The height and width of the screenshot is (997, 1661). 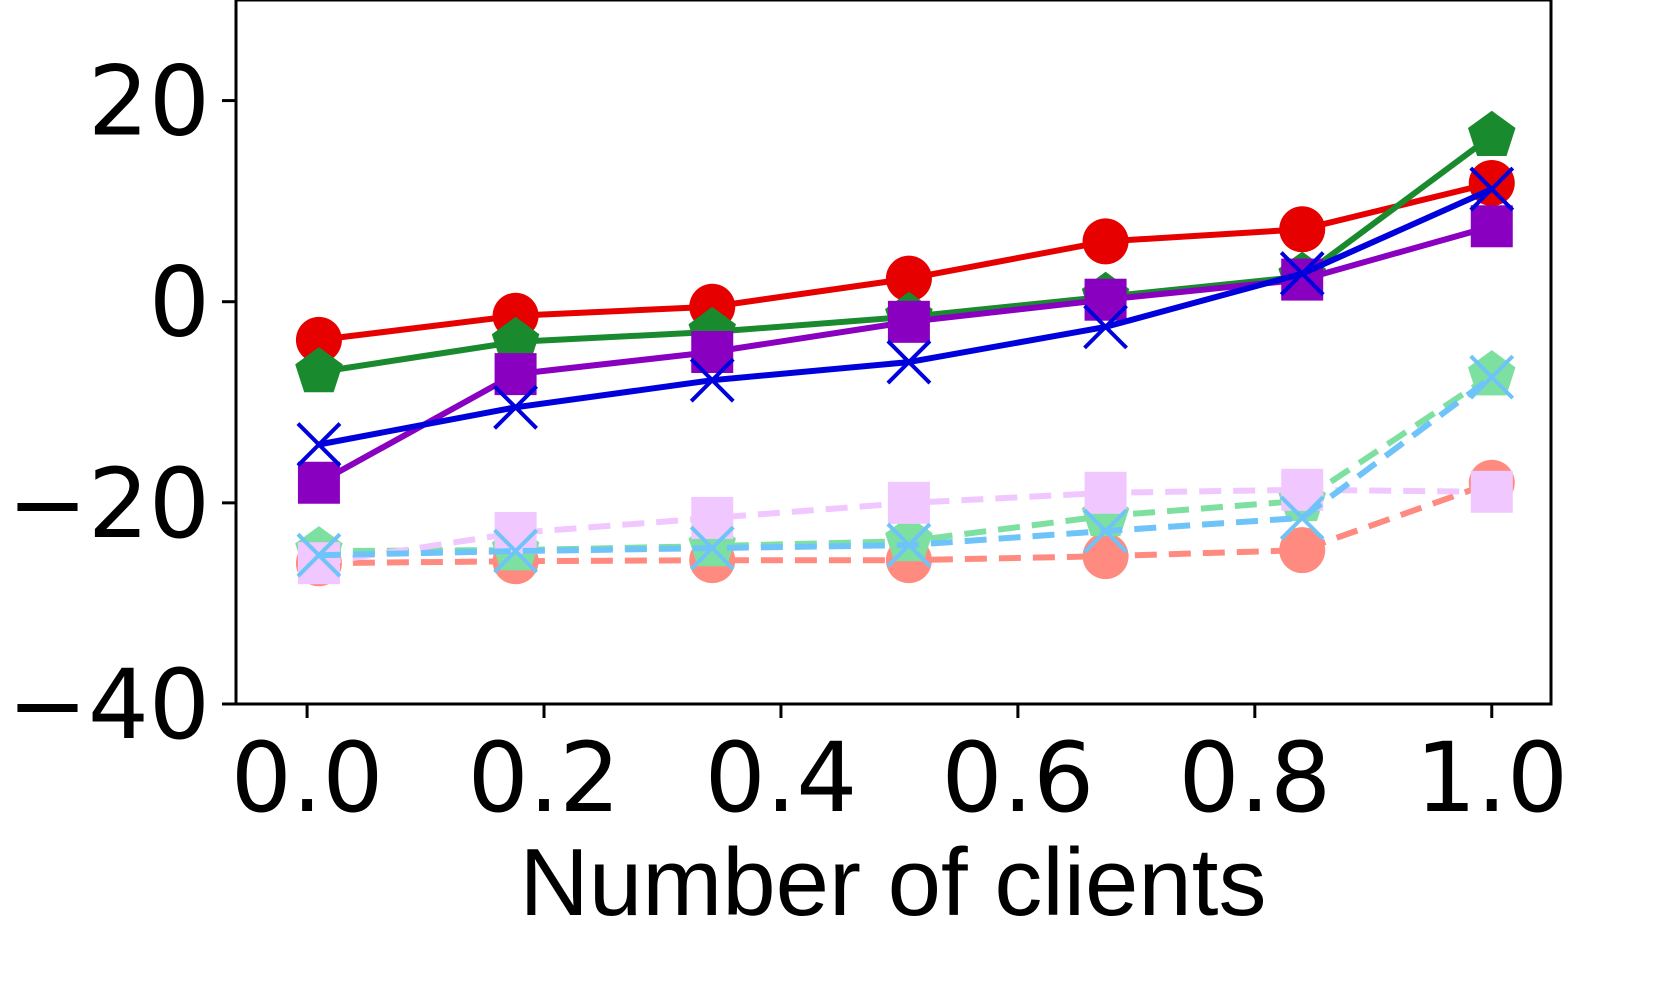 What do you see at coordinates (781, 778) in the screenshot?
I see `x-tick-label: 0.4` at bounding box center [781, 778].